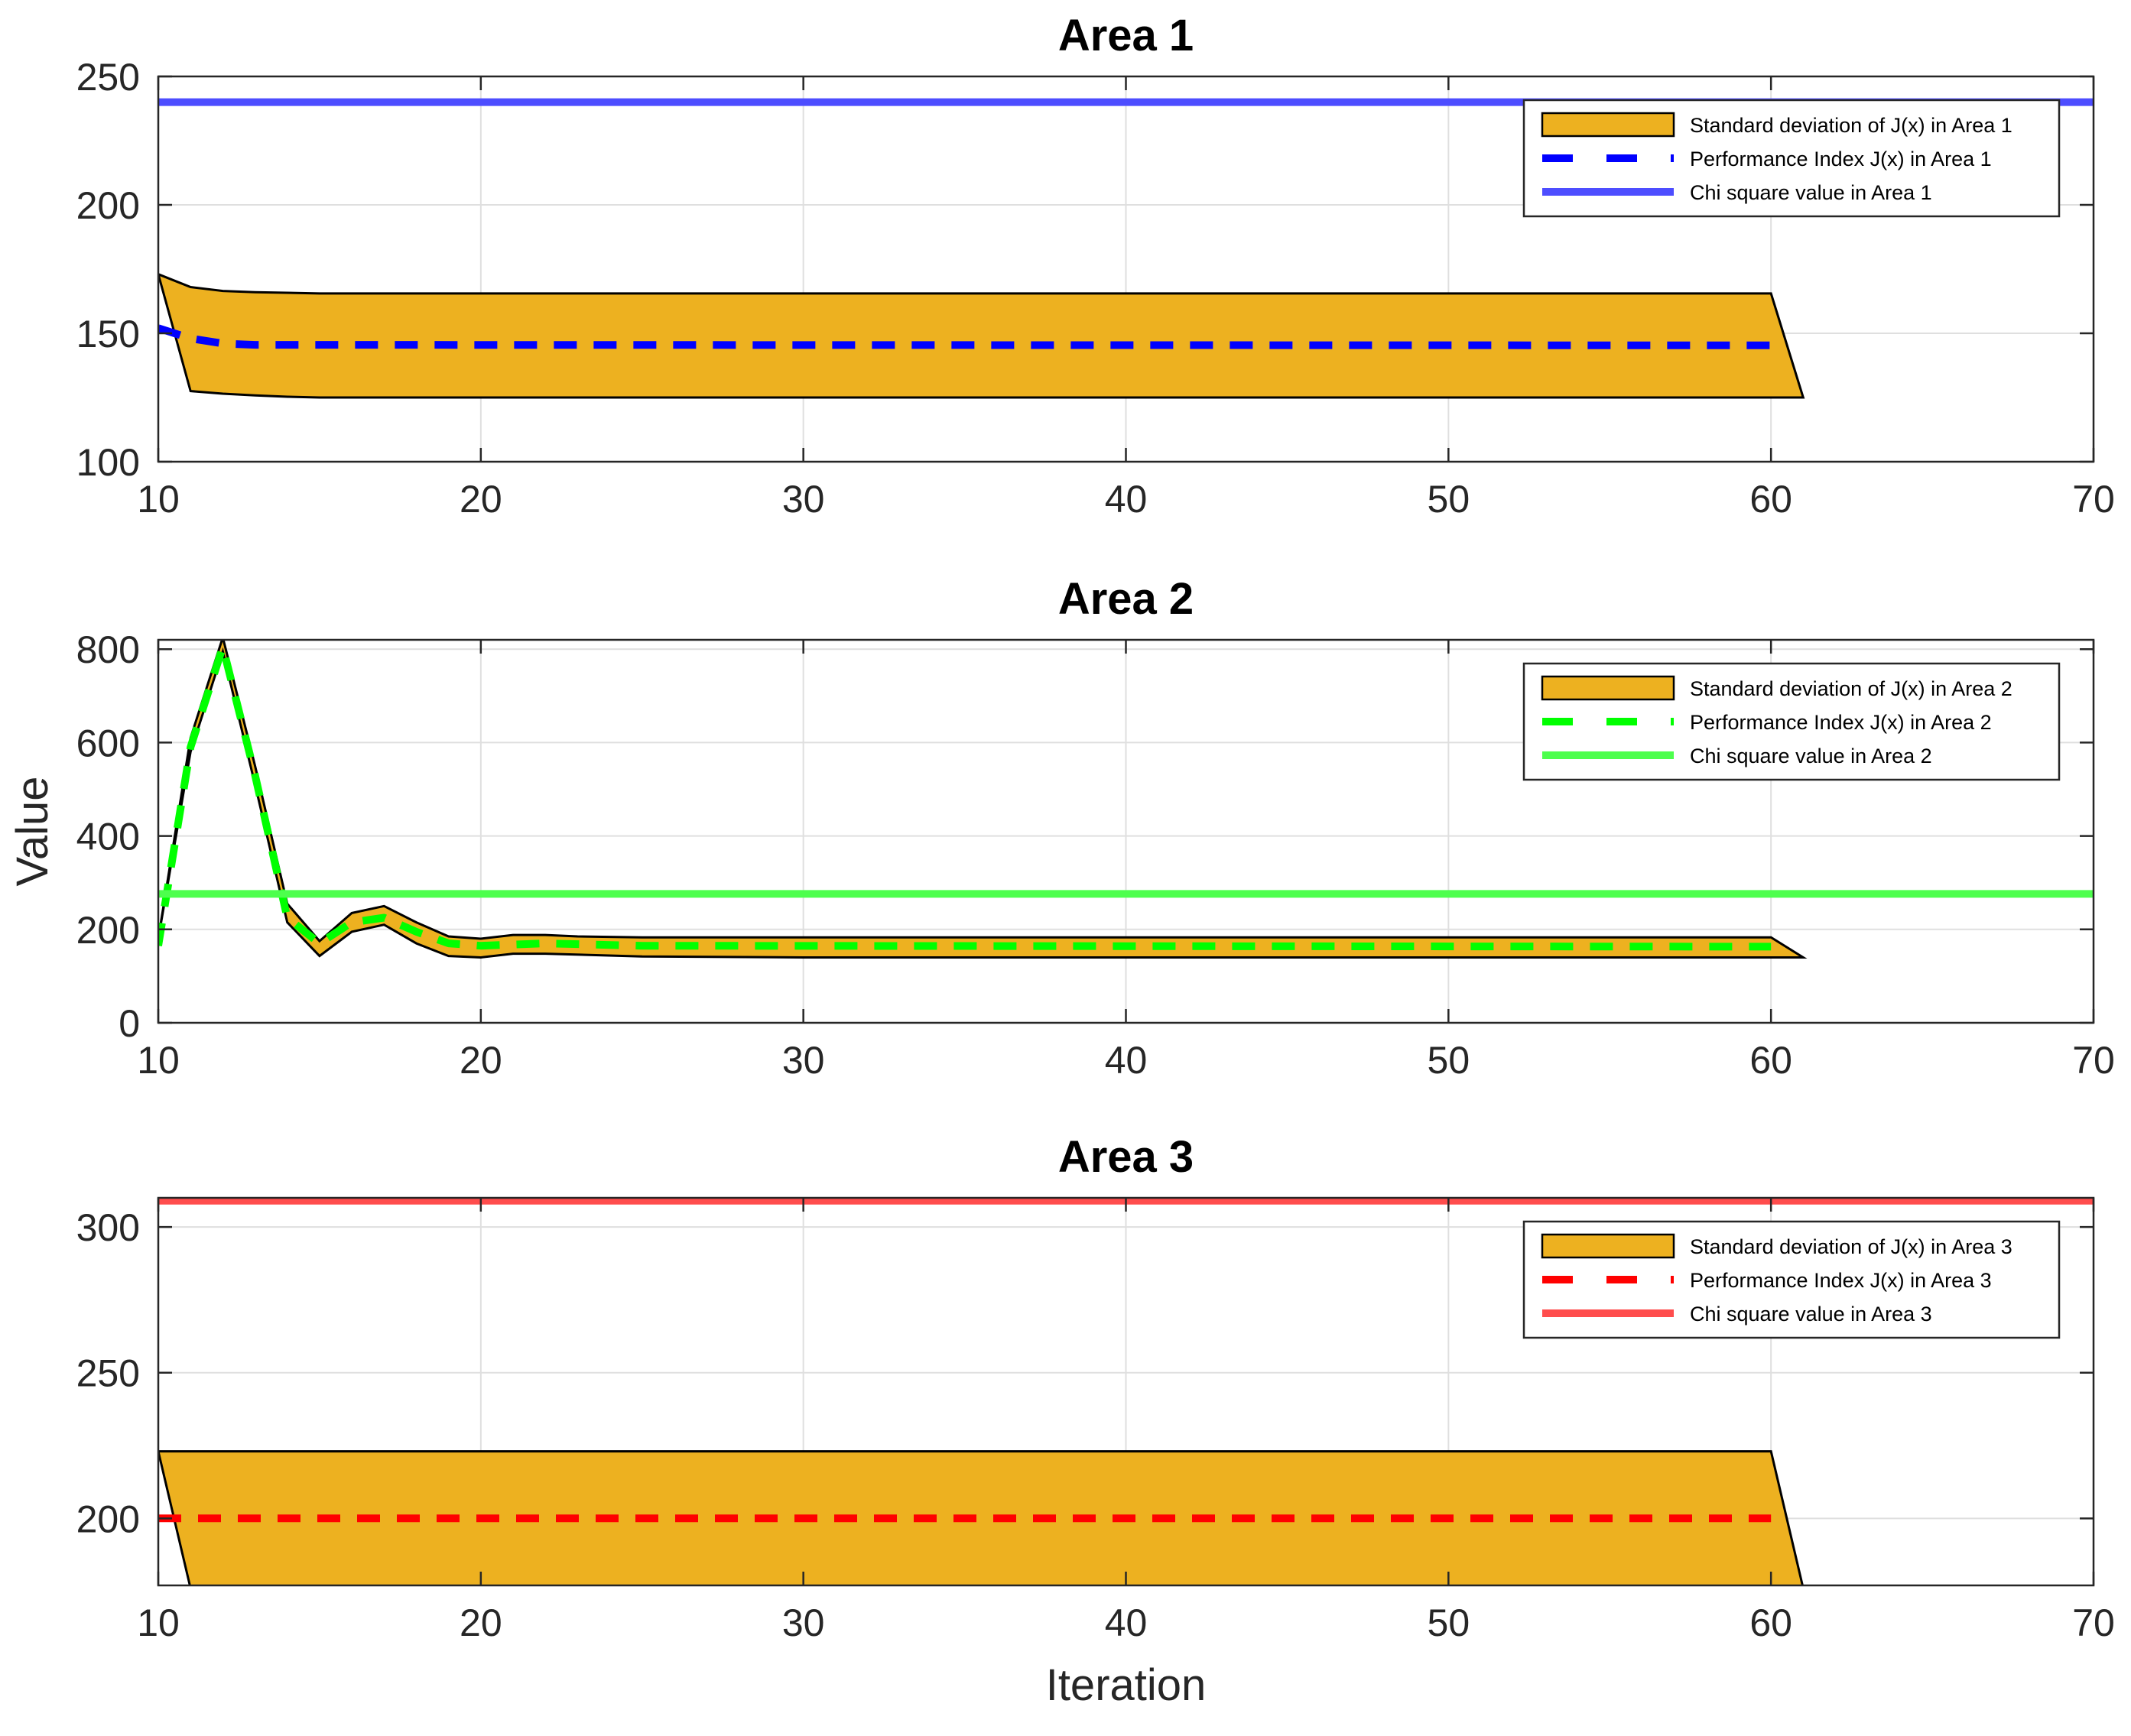 Image resolution: width=2131 pixels, height=1736 pixels. Describe the element at coordinates (1841, 1280) in the screenshot. I see `legend-entry-label: Performance Index J(x) in Area 3` at that location.